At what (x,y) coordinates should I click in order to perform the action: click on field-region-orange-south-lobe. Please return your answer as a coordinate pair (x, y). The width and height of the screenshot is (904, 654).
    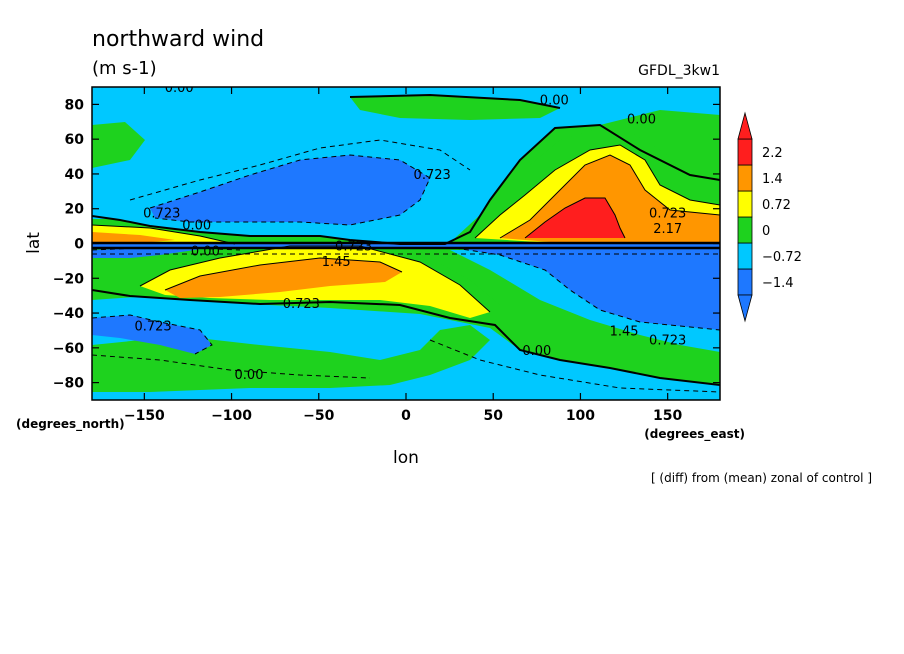
    Looking at the image, I should click on (283, 278).